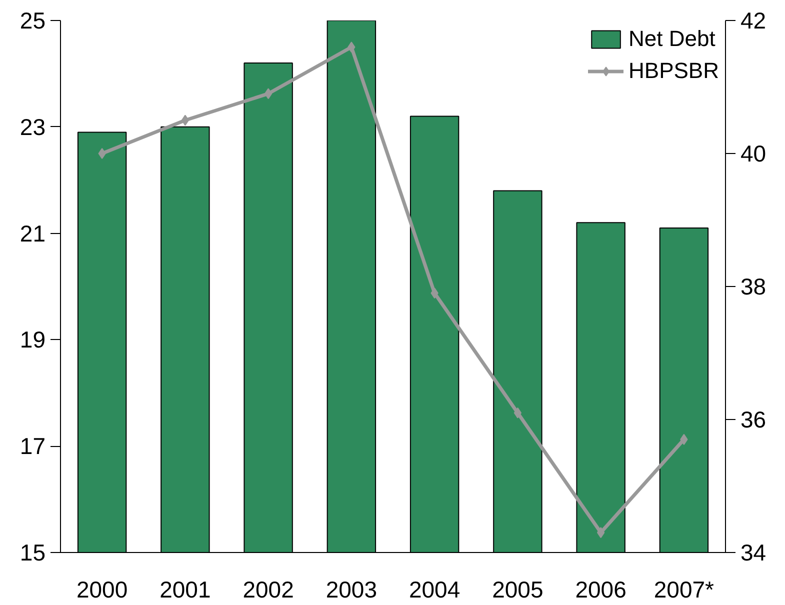 The width and height of the screenshot is (785, 605). What do you see at coordinates (673, 71) in the screenshot?
I see `legend-label: HBPSBR` at bounding box center [673, 71].